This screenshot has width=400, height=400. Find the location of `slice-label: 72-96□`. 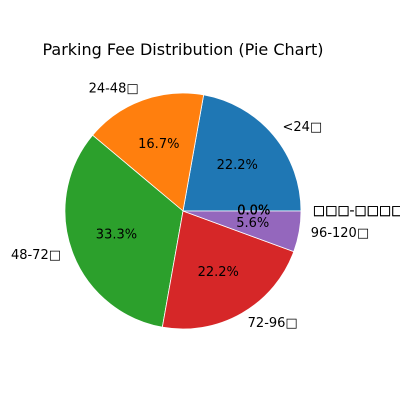

slice-label: 72-96□ is located at coordinates (273, 323).